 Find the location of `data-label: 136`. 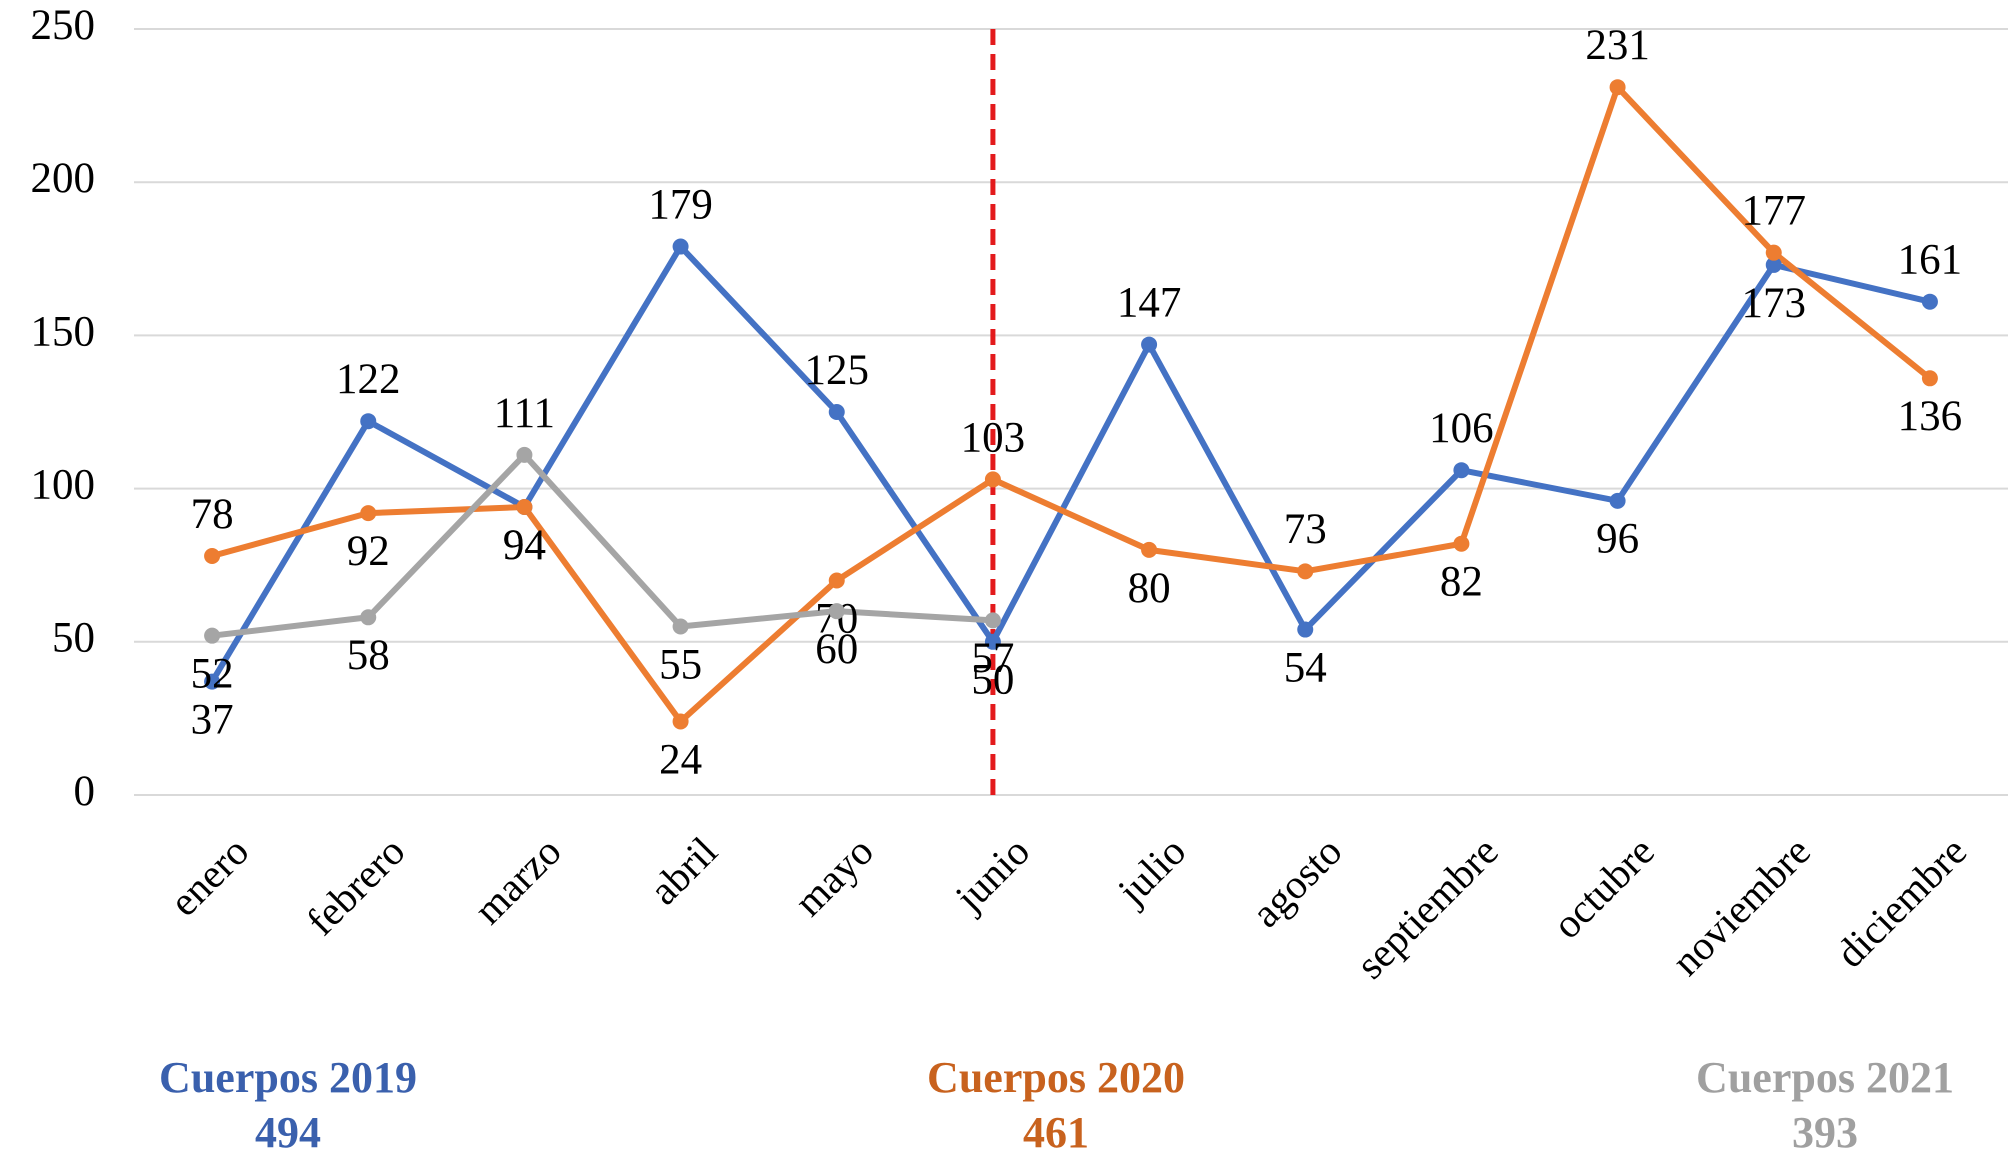

data-label: 136 is located at coordinates (1930, 416).